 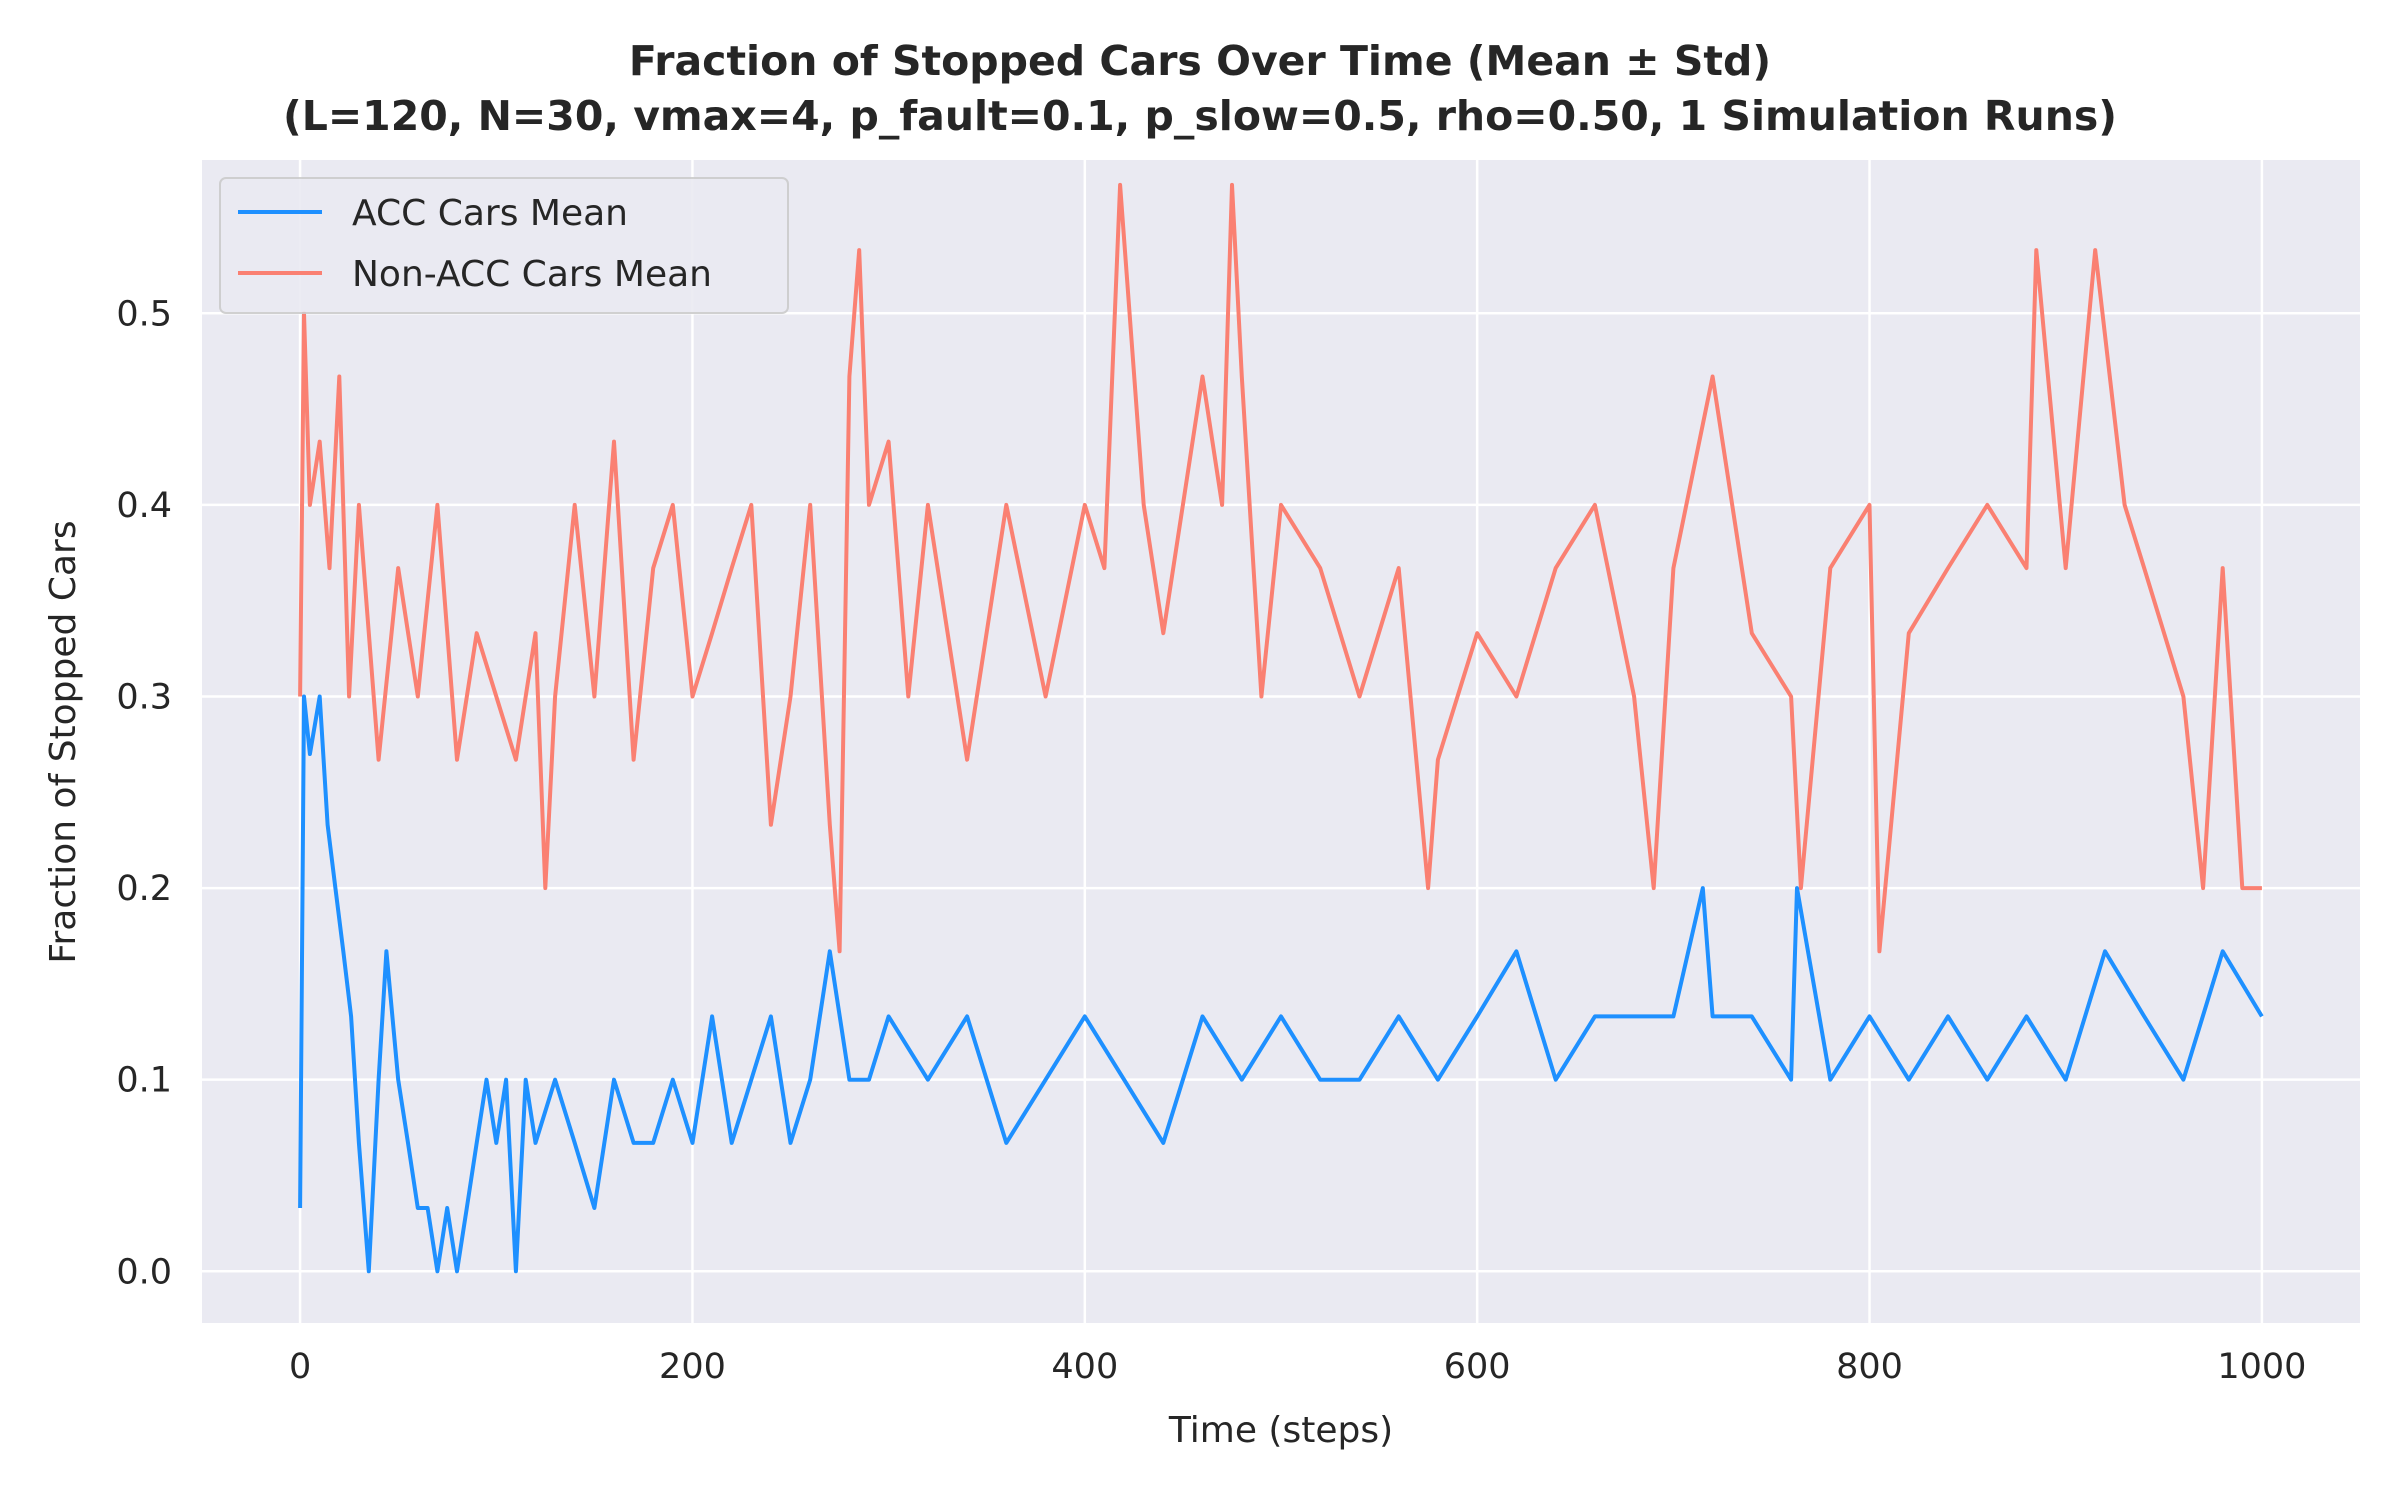 I want to click on x-tick-label: 0, so click(x=300, y=1367).